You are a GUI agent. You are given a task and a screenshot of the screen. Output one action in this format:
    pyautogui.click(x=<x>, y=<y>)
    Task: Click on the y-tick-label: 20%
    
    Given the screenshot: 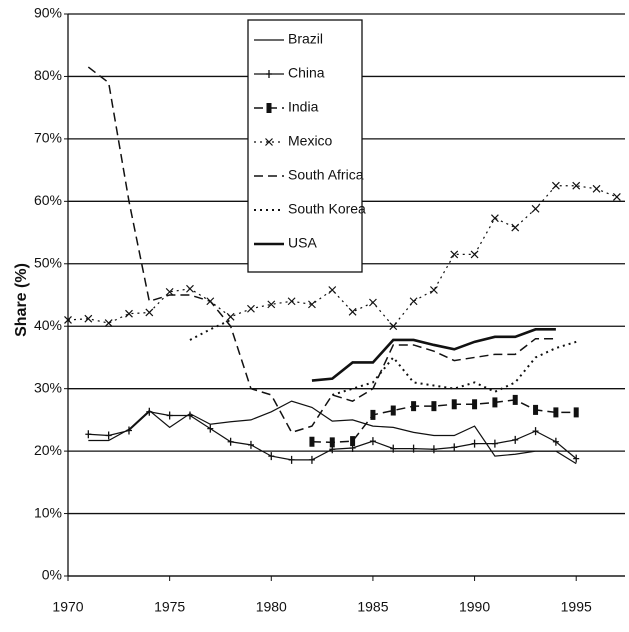 What is the action you would take?
    pyautogui.click(x=48, y=450)
    